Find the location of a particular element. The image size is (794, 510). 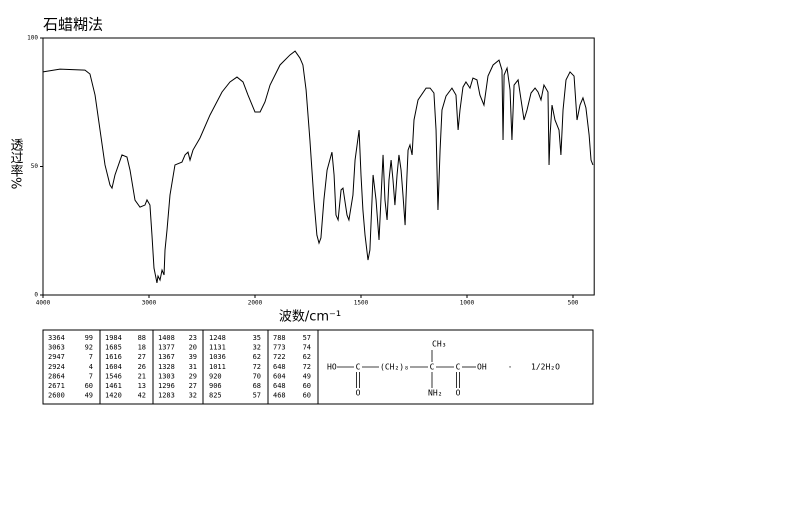

peak-wavenumber: 3063 is located at coordinates (56, 348).